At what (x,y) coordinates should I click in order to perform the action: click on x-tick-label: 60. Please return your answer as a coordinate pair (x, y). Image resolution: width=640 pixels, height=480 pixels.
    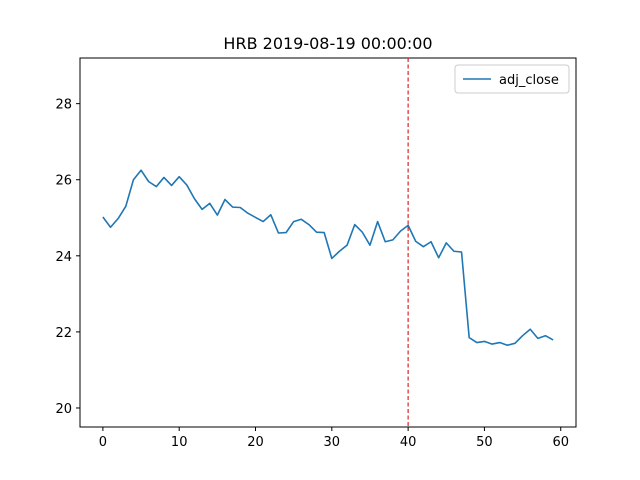
    Looking at the image, I should click on (560, 442).